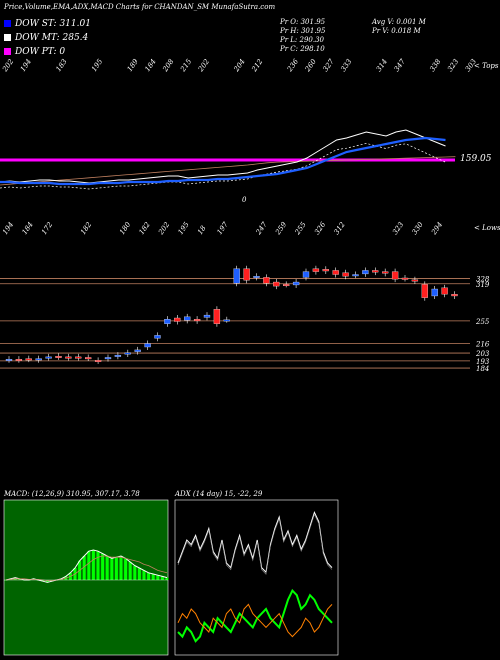 The width and height of the screenshot is (500, 660). Describe the element at coordinates (346, 65) in the screenshot. I see `top-label: 333` at that location.